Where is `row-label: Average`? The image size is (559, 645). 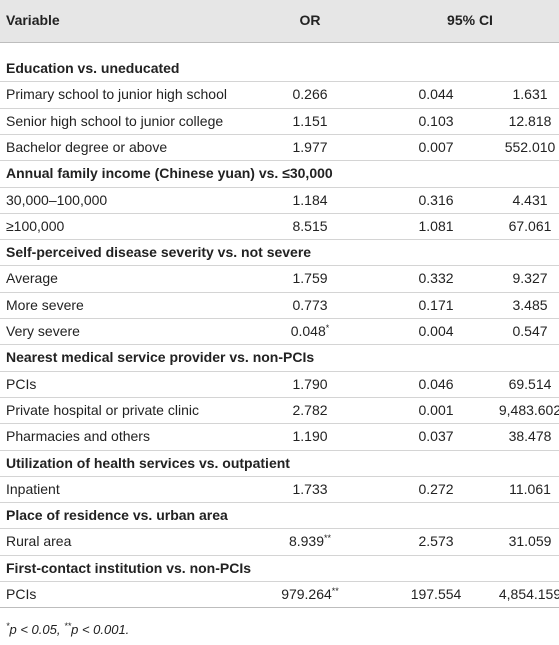 row-label: Average is located at coordinates (32, 278).